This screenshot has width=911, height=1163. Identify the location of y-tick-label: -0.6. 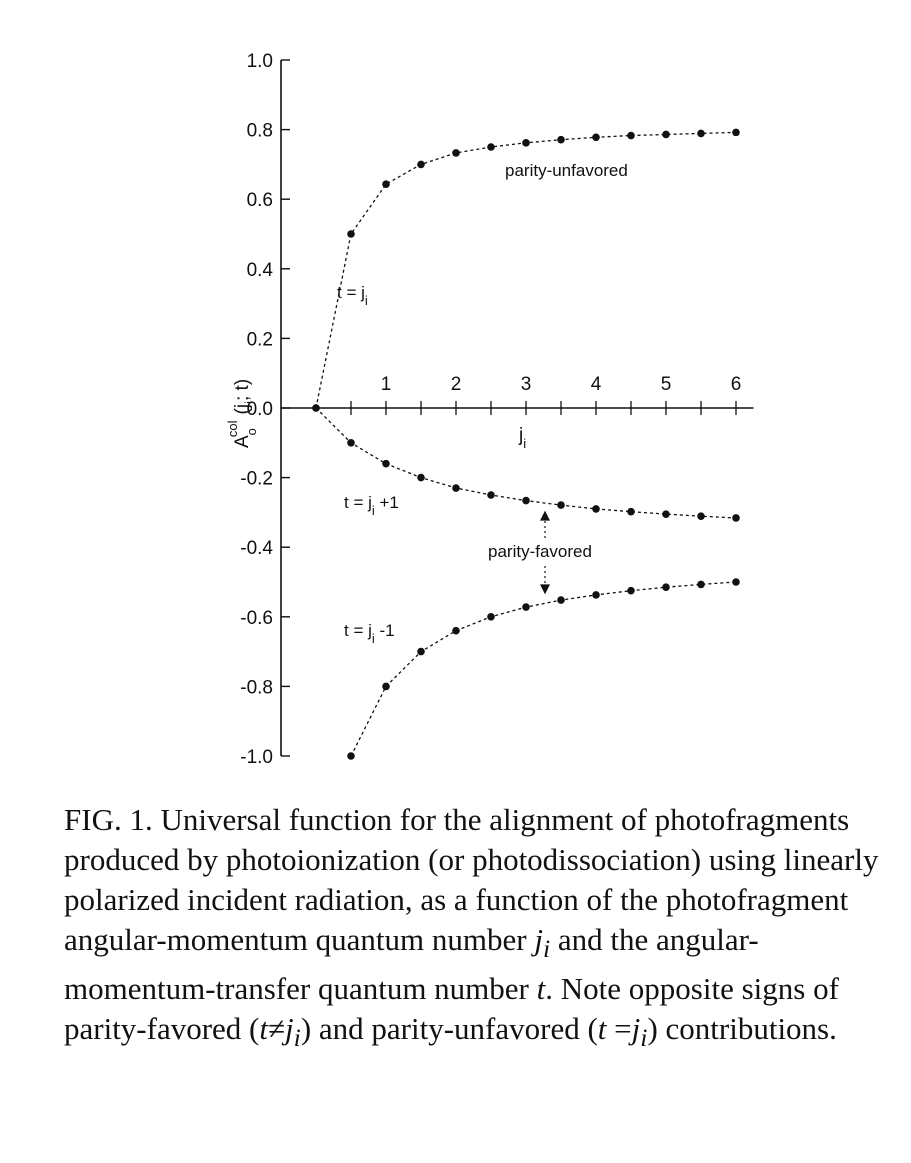
(256, 618).